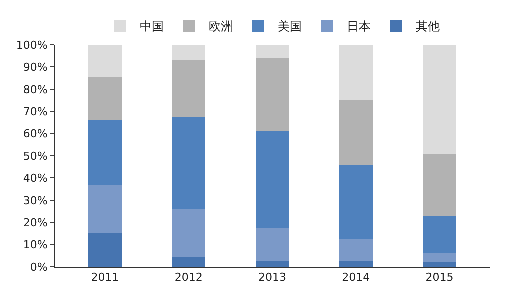  I want to click on y-tick-label: 50%, so click(35, 156).